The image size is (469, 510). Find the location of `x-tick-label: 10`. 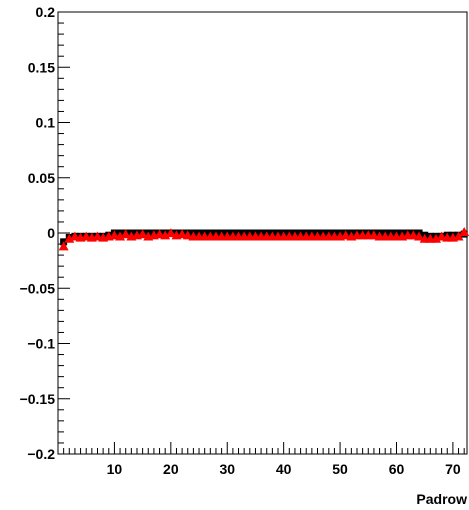

x-tick-label: 10 is located at coordinates (115, 469).